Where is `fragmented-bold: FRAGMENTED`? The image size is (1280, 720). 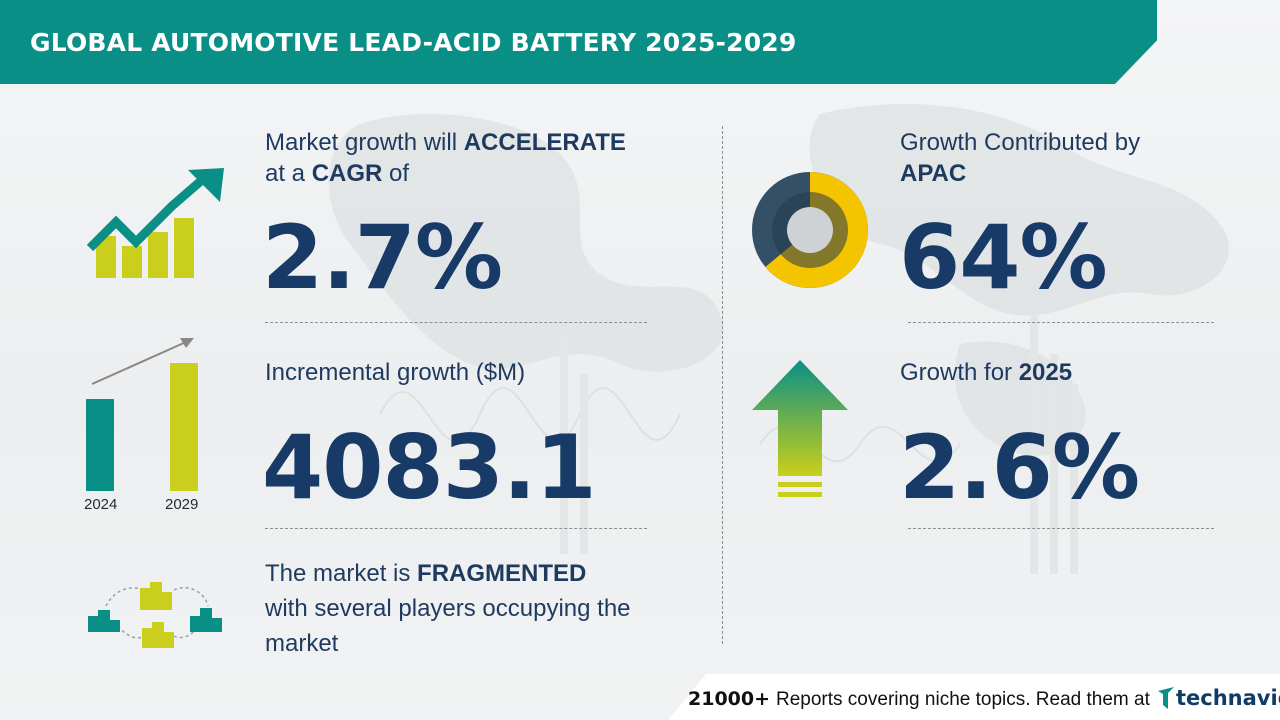
fragmented-bold: FRAGMENTED is located at coordinates (502, 573).